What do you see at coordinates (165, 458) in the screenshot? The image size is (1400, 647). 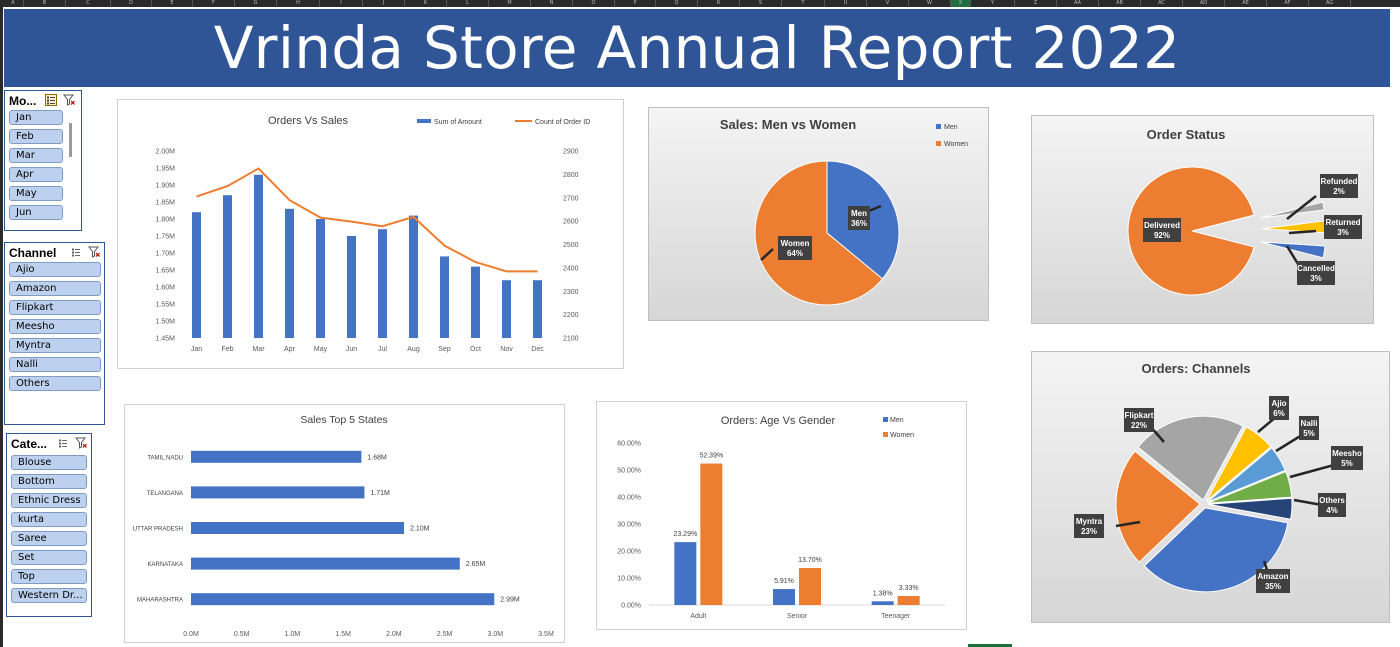 I see `y-tick-label: TAMIL NADU` at bounding box center [165, 458].